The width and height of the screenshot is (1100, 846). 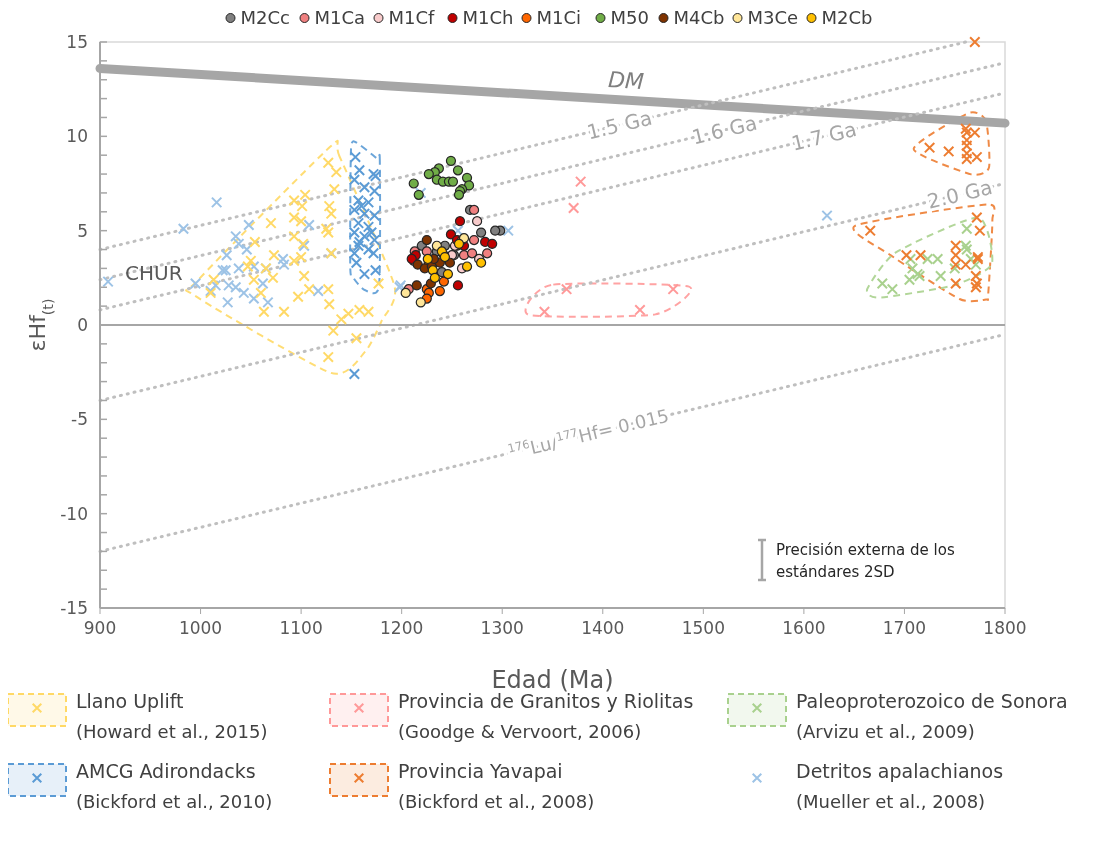 I want to click on x-tick-label: 1000, so click(x=200, y=628).